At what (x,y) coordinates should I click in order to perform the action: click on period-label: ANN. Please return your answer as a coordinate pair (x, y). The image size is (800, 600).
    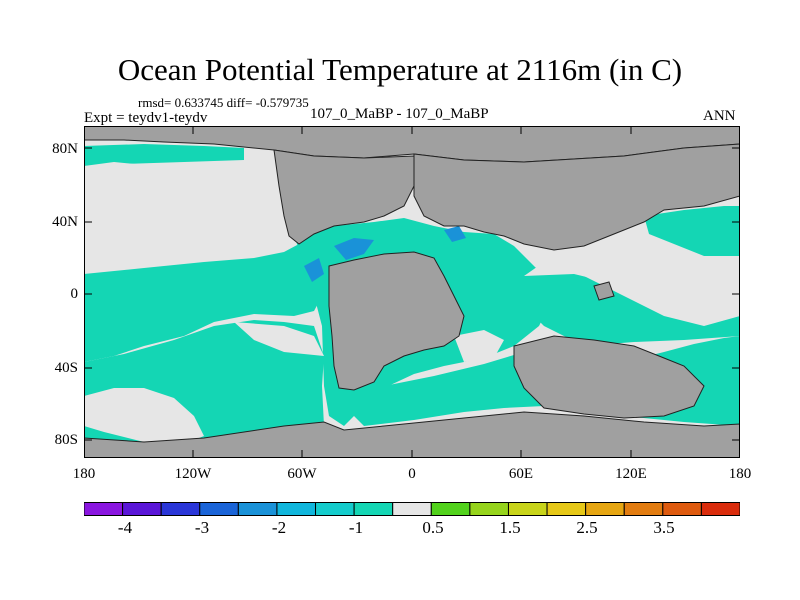
    Looking at the image, I should click on (719, 116).